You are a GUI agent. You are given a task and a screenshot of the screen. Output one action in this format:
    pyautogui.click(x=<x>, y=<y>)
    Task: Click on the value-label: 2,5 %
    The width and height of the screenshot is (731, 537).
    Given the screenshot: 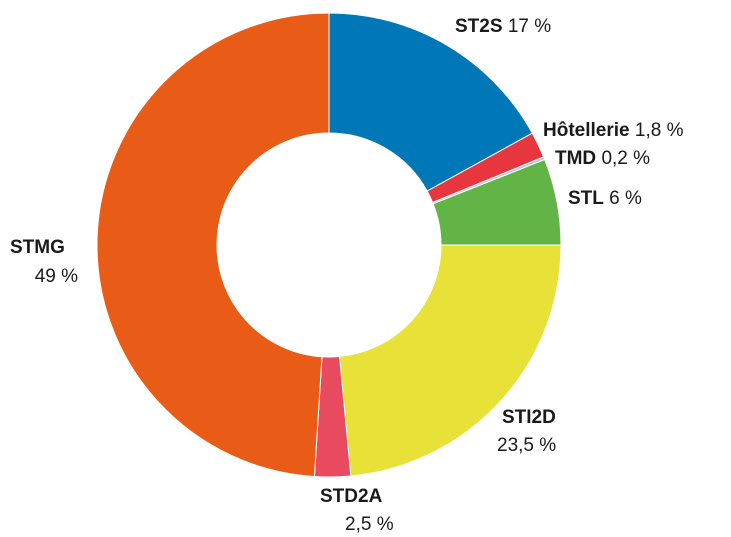 What is the action you would take?
    pyautogui.click(x=369, y=524)
    